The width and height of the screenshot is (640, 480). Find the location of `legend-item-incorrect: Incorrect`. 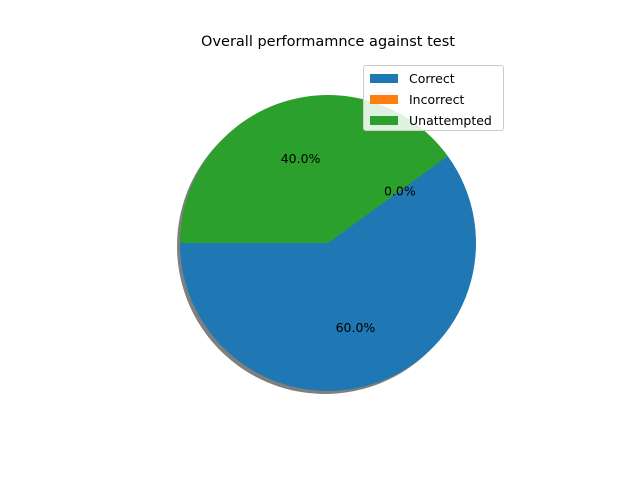

legend-item-incorrect: Incorrect is located at coordinates (417, 99).